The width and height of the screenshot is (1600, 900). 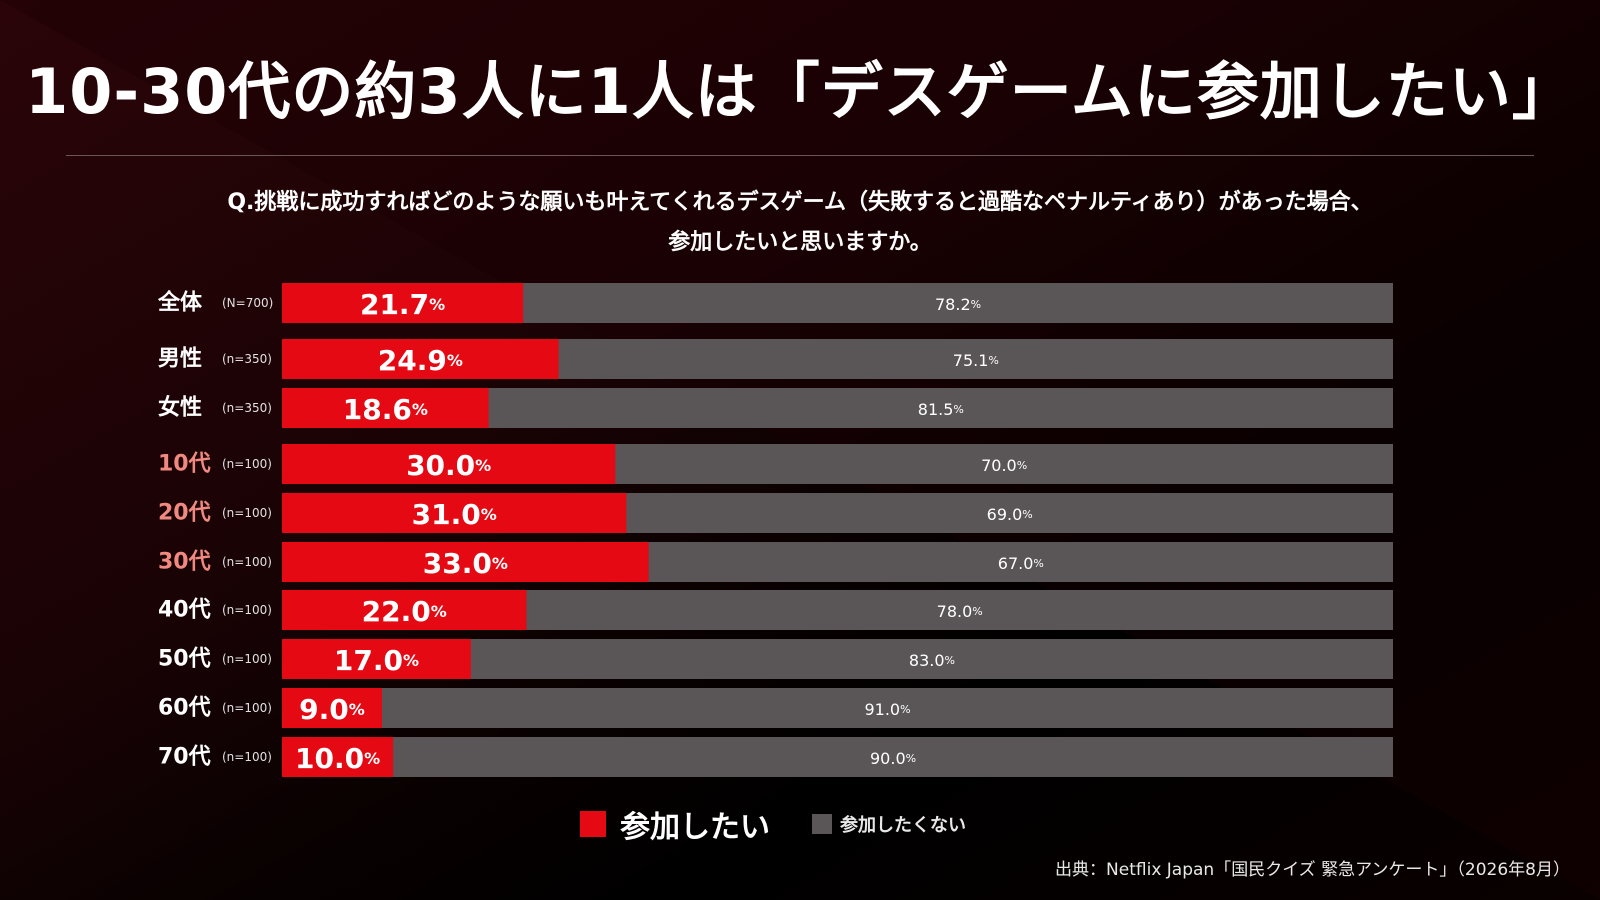 I want to click on value-label-yes: 9.0%, so click(x=332, y=709).